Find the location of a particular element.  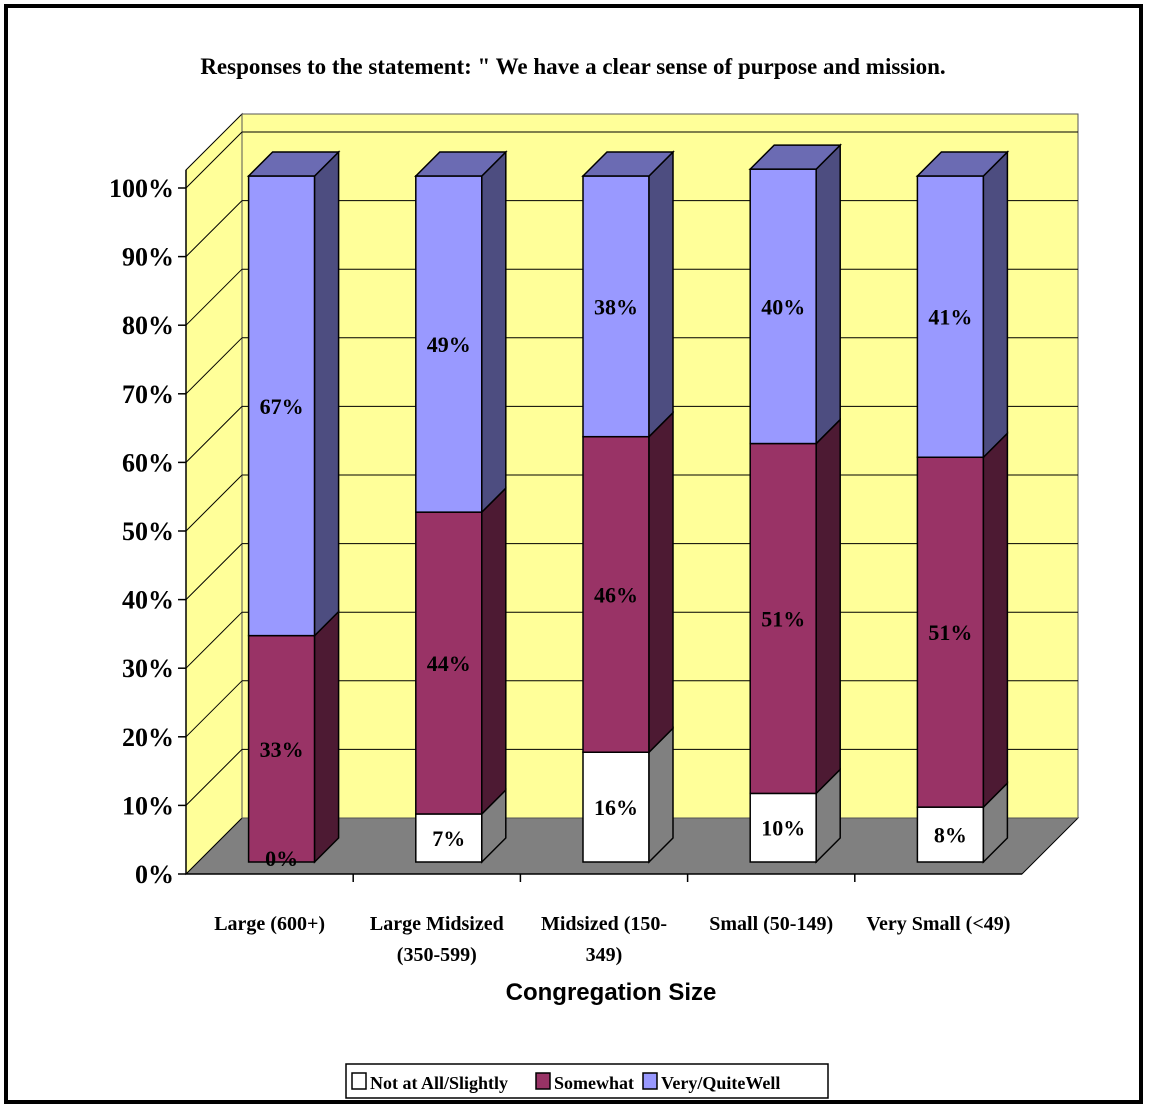

bar-very-quitewell-1-top is located at coordinates (293, 164).